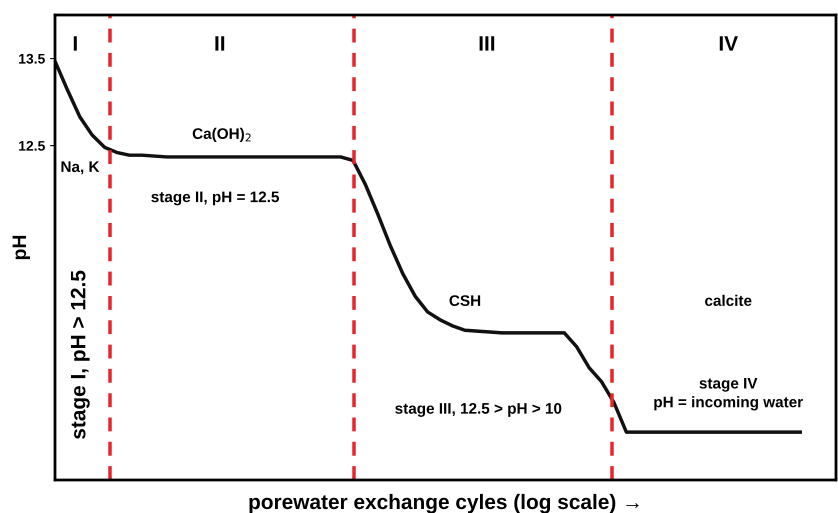 The height and width of the screenshot is (513, 838). What do you see at coordinates (465, 300) in the screenshot?
I see `annotation: CSH` at bounding box center [465, 300].